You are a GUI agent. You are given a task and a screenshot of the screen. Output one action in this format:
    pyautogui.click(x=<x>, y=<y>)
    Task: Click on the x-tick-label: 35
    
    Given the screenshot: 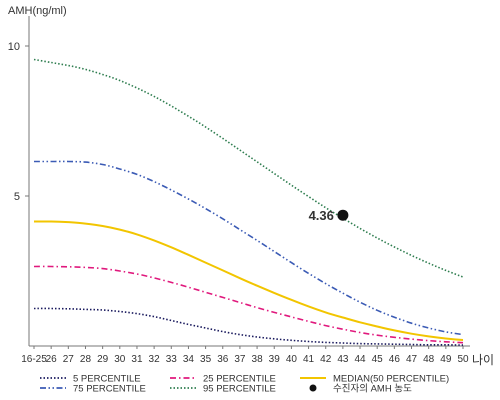 What is the action you would take?
    pyautogui.click(x=206, y=359)
    